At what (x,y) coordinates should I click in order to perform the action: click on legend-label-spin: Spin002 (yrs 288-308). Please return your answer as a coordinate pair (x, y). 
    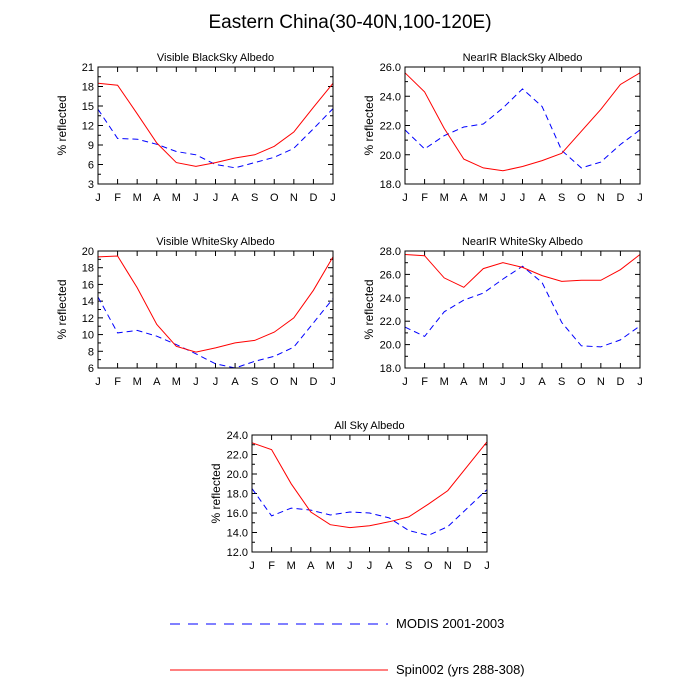
    Looking at the image, I should click on (460, 669).